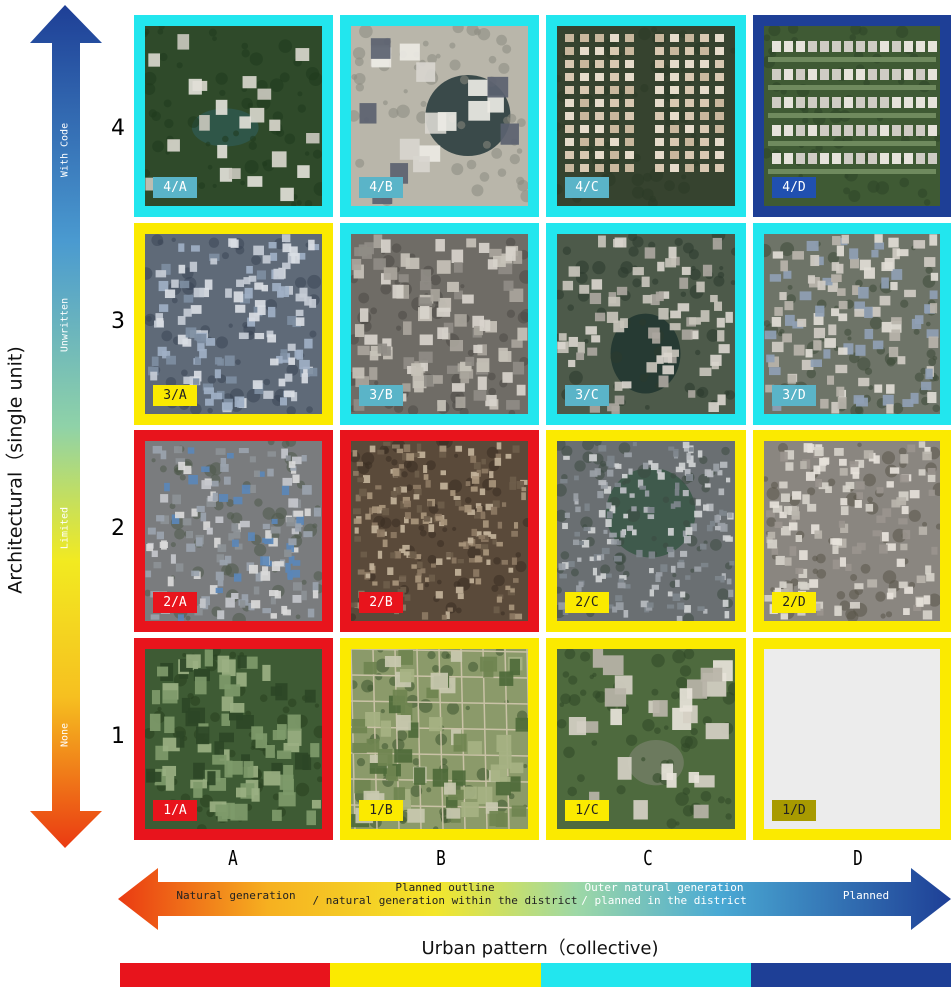 The height and width of the screenshot is (987, 951). I want to click on row-number-3: 3, so click(118, 321).